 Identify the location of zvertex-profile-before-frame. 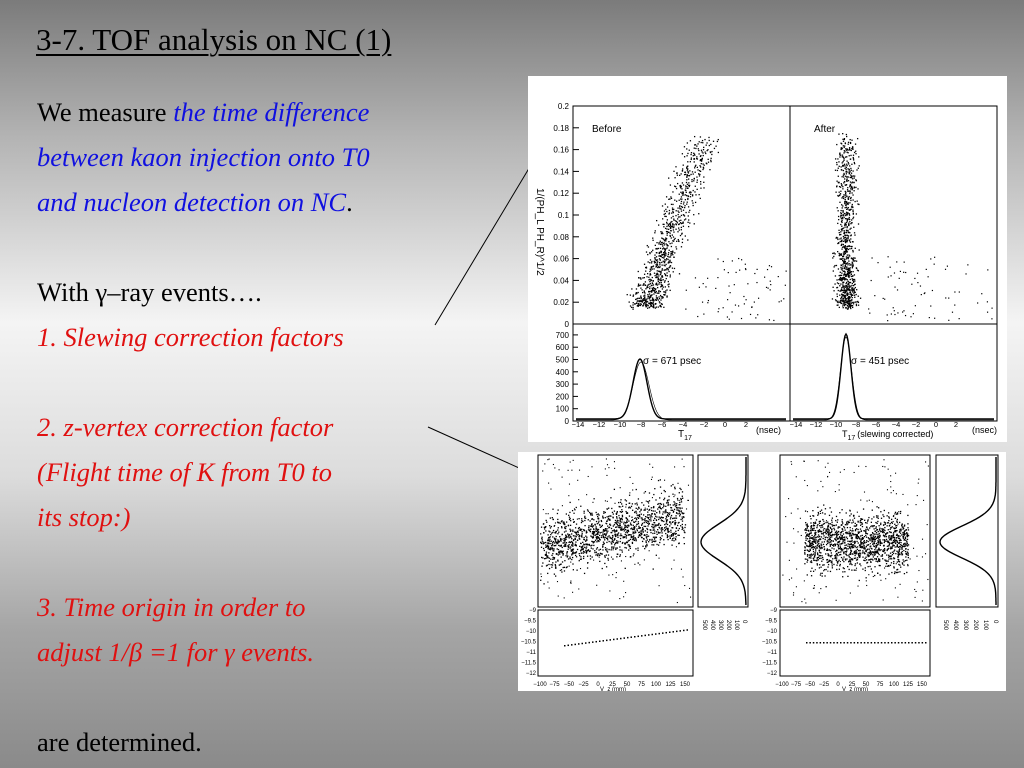
(615, 643).